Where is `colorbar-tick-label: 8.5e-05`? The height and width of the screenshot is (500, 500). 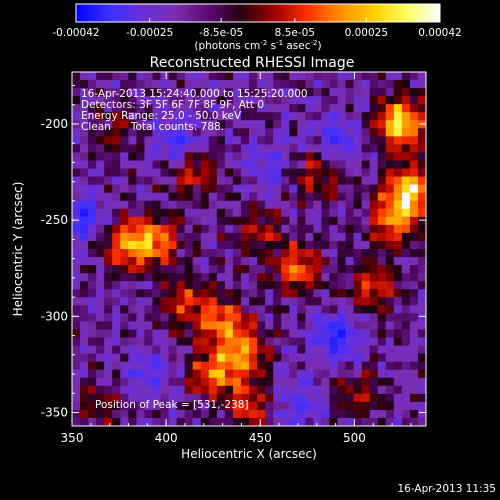 colorbar-tick-label: 8.5e-05 is located at coordinates (295, 33).